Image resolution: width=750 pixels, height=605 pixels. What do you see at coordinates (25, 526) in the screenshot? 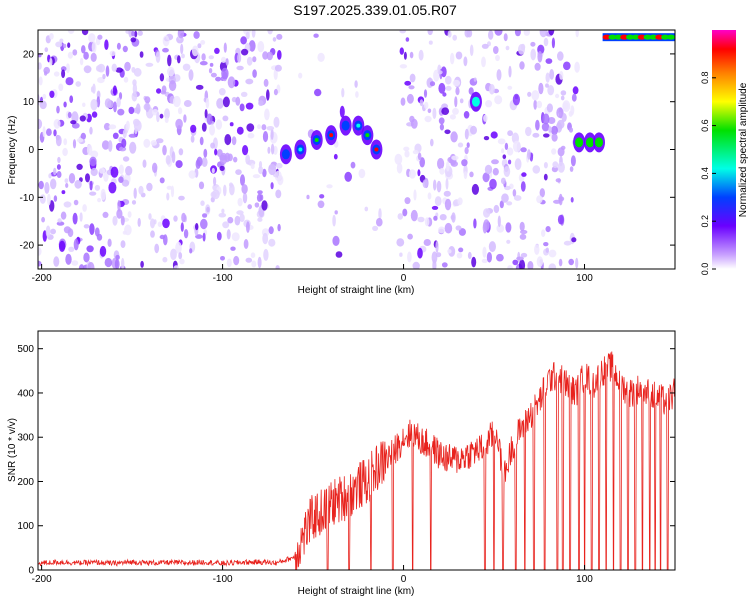
I see `snr-ytick-label: 100` at bounding box center [25, 526].